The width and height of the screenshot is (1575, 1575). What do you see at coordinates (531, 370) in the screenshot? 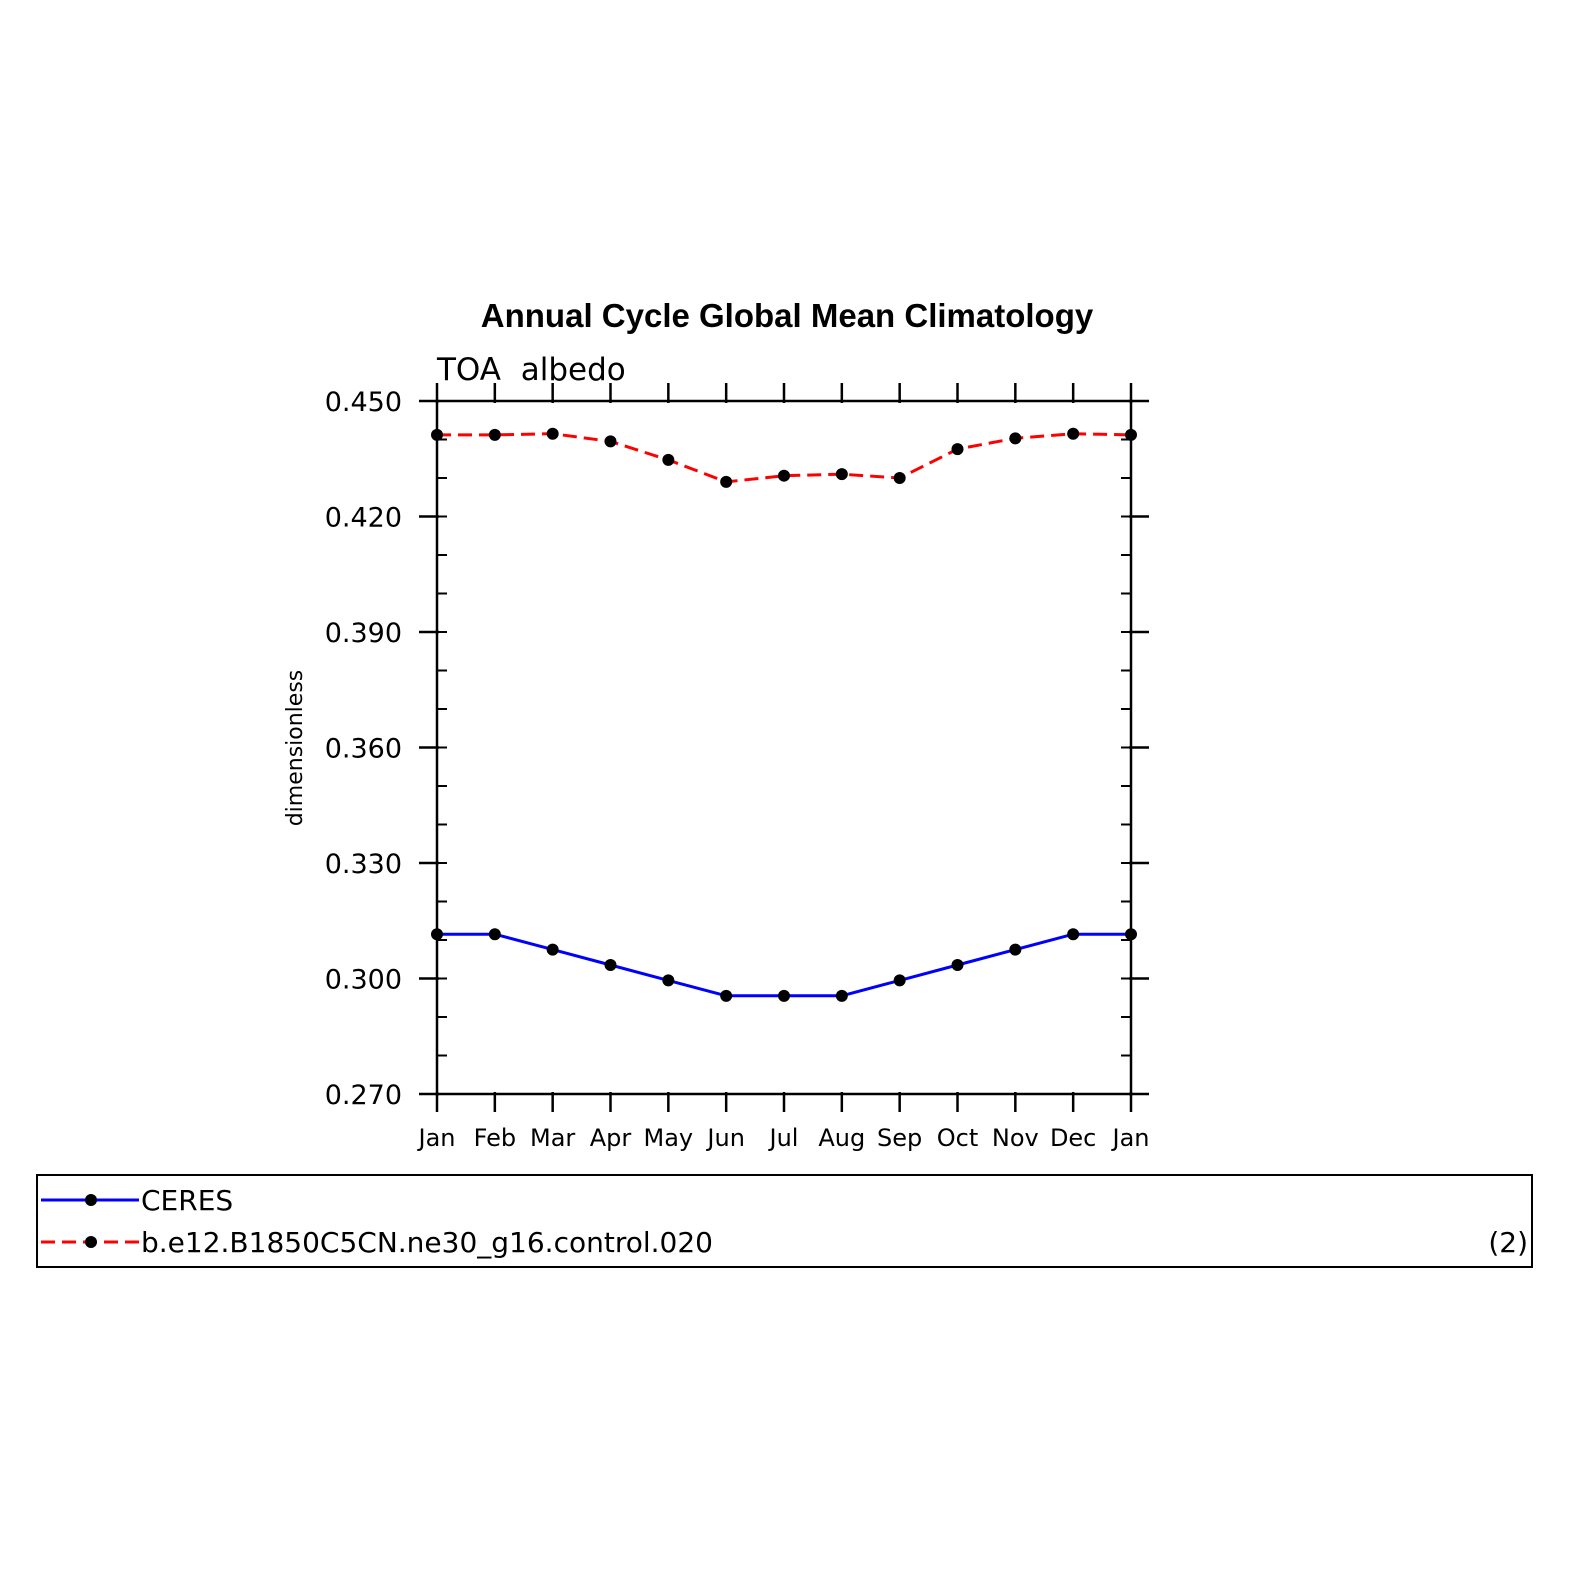
I see `chart-subtitle: TOA albedo` at bounding box center [531, 370].